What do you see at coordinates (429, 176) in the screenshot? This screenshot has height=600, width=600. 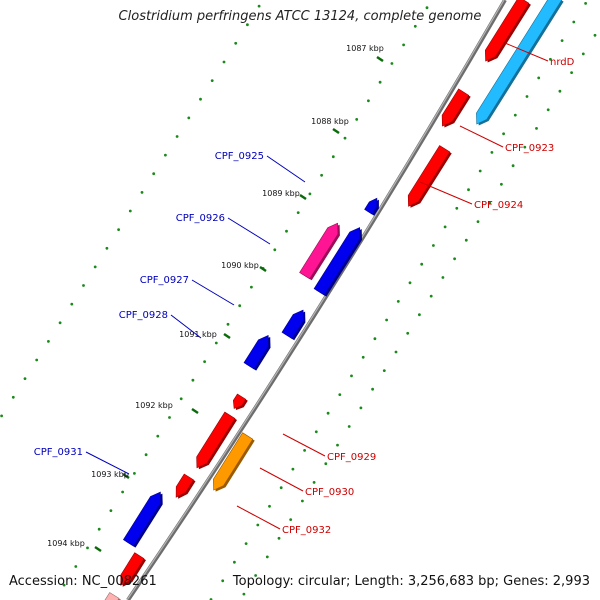 I see `gene-cpf0924` at bounding box center [429, 176].